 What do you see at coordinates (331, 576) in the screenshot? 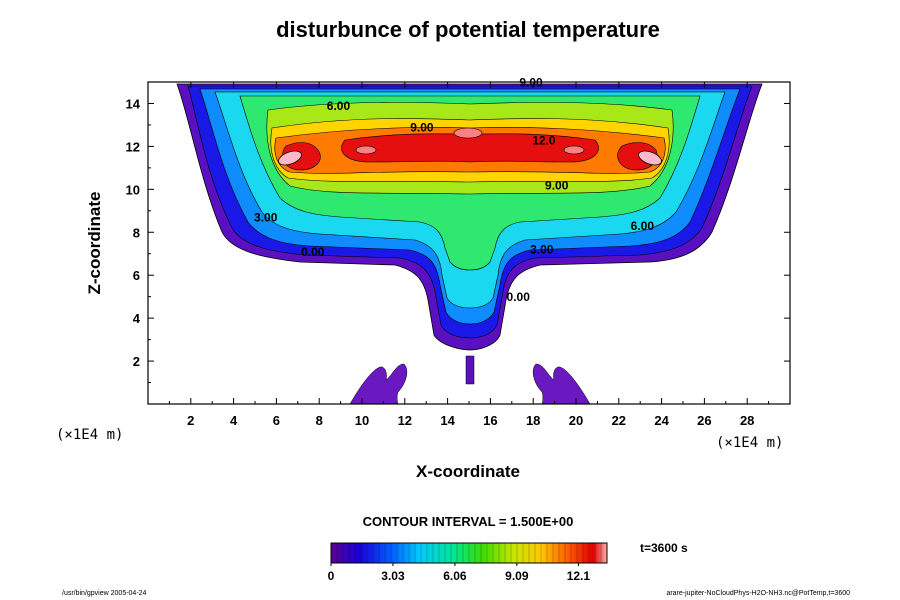
I see `colorbar-tick-label: 0` at bounding box center [331, 576].